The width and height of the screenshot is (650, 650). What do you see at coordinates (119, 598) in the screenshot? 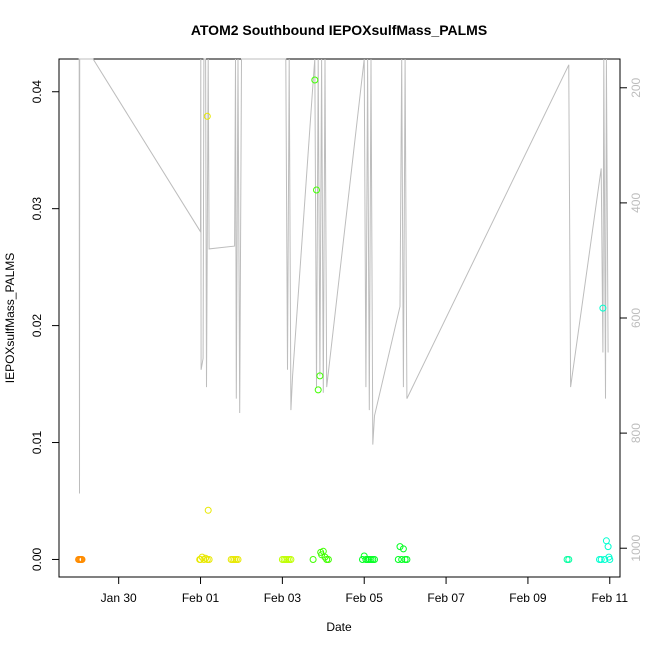
I see `x-tick-label: Jan 30` at bounding box center [119, 598].